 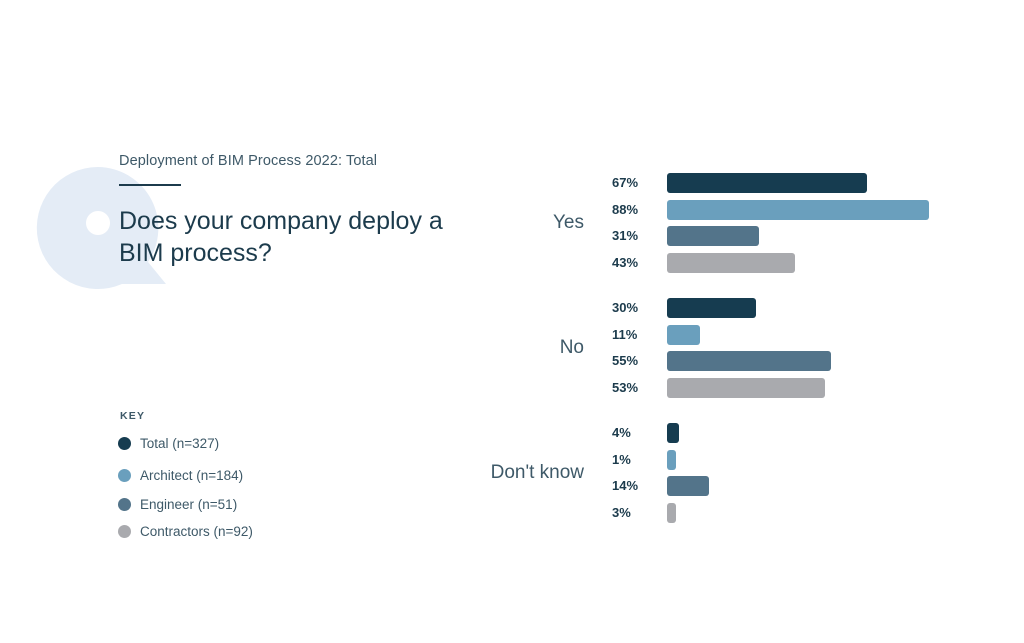 I want to click on data-label-engineer: 55%, so click(x=625, y=361).